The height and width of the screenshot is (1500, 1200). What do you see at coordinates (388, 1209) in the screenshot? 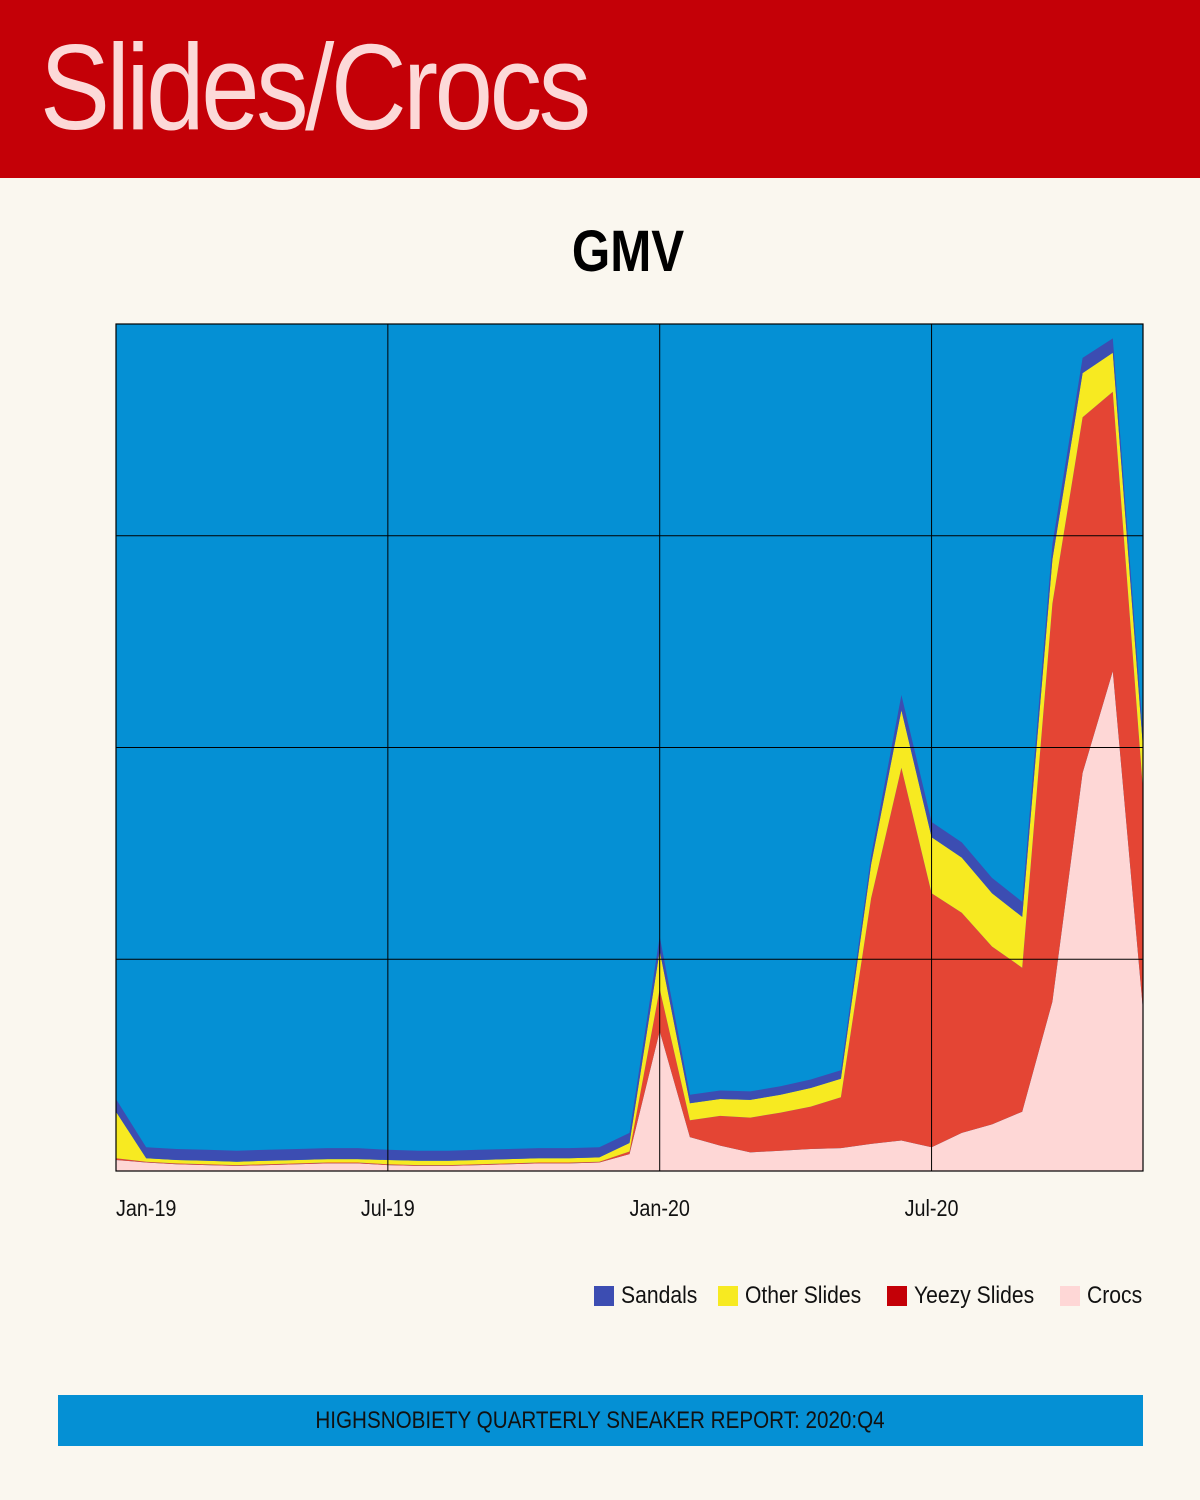
I see `x-tick-label: Jul-19` at bounding box center [388, 1209].